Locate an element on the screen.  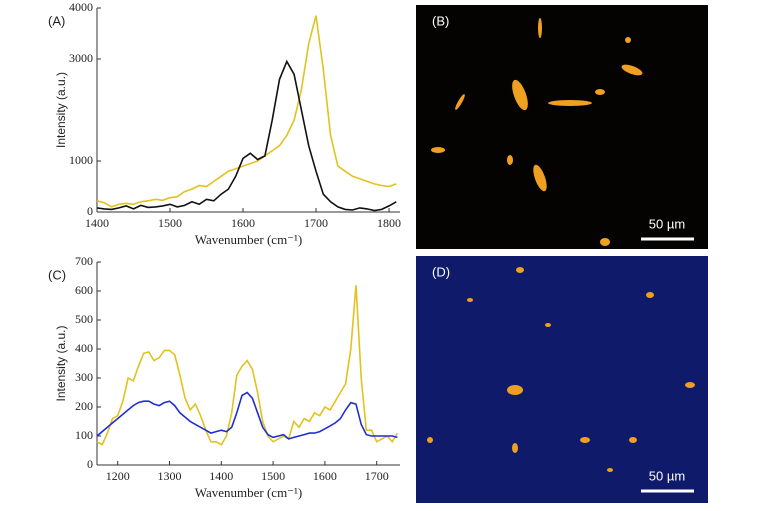
panel-label: (C) is located at coordinates (57, 274).